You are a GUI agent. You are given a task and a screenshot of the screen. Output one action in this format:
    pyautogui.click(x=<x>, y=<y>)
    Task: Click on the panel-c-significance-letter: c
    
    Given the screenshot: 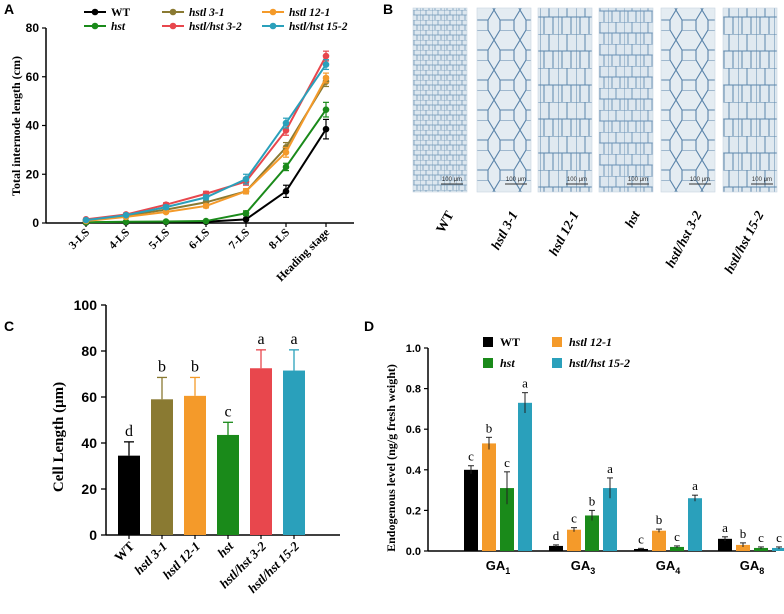 What is the action you would take?
    pyautogui.click(x=227, y=411)
    